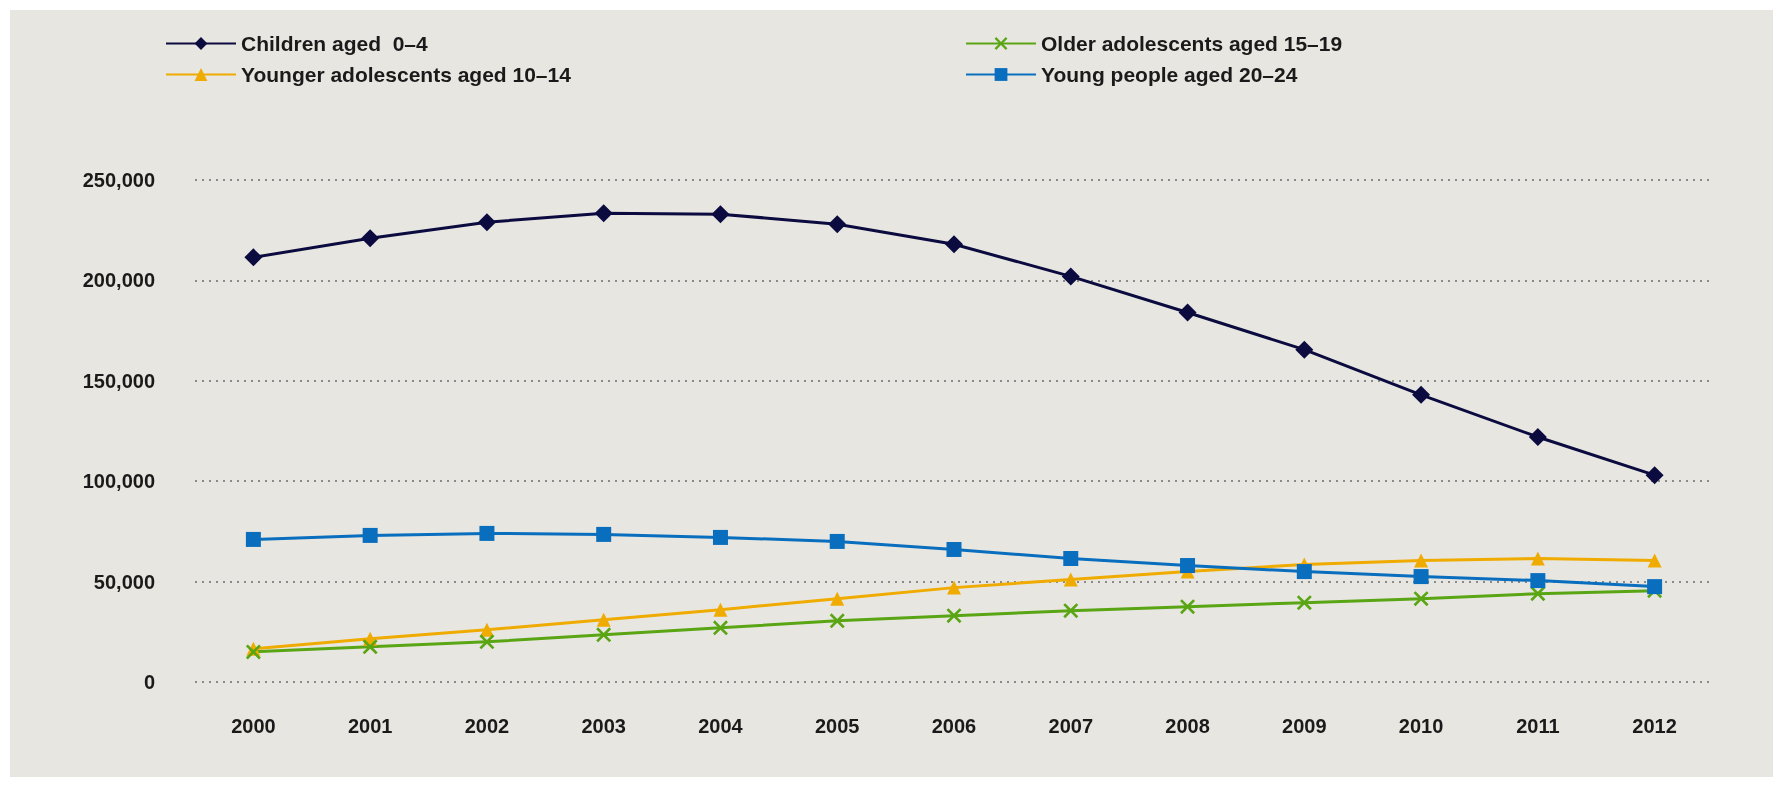 This screenshot has height=787, width=1783. What do you see at coordinates (1421, 726) in the screenshot?
I see `x-tick-label: 2010` at bounding box center [1421, 726].